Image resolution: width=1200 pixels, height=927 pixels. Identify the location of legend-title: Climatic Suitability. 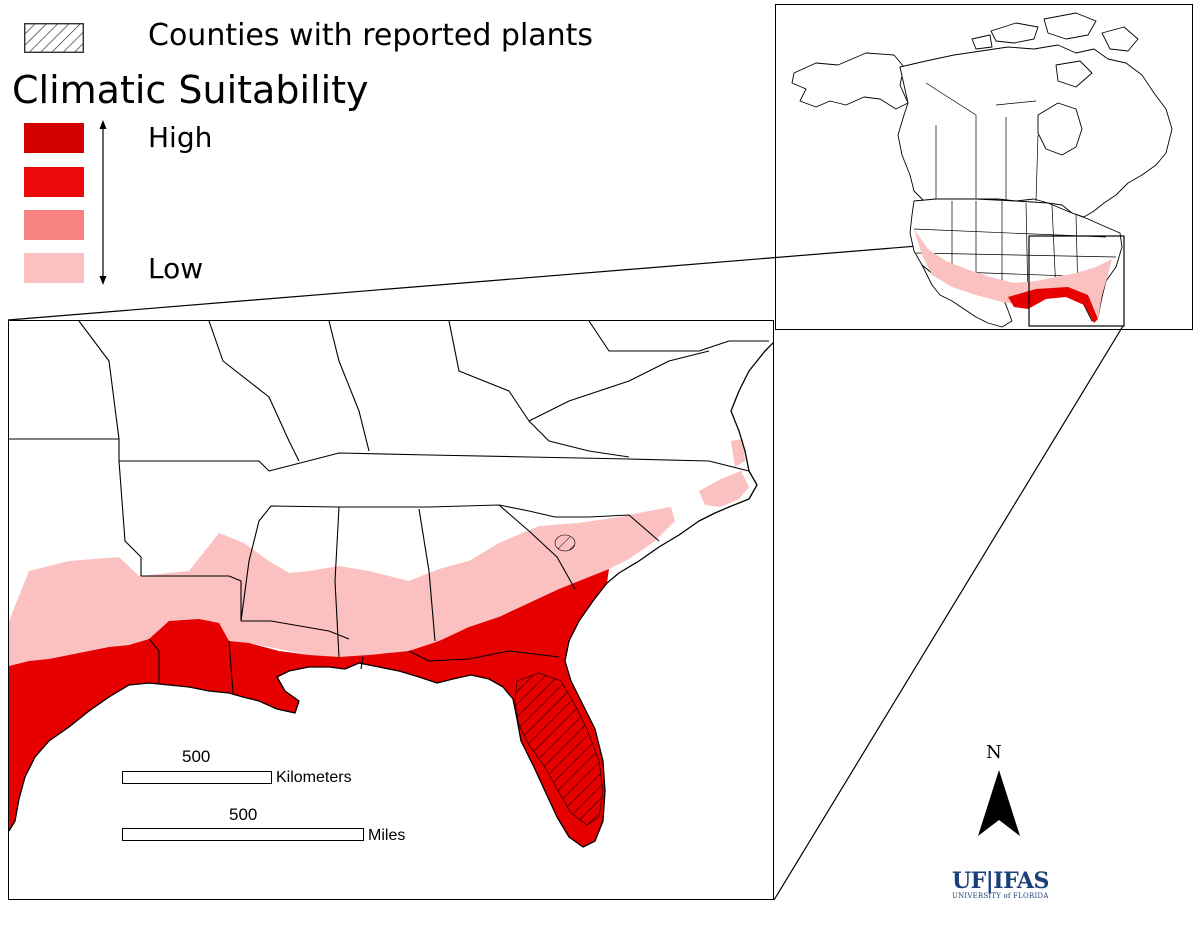
(190, 90).